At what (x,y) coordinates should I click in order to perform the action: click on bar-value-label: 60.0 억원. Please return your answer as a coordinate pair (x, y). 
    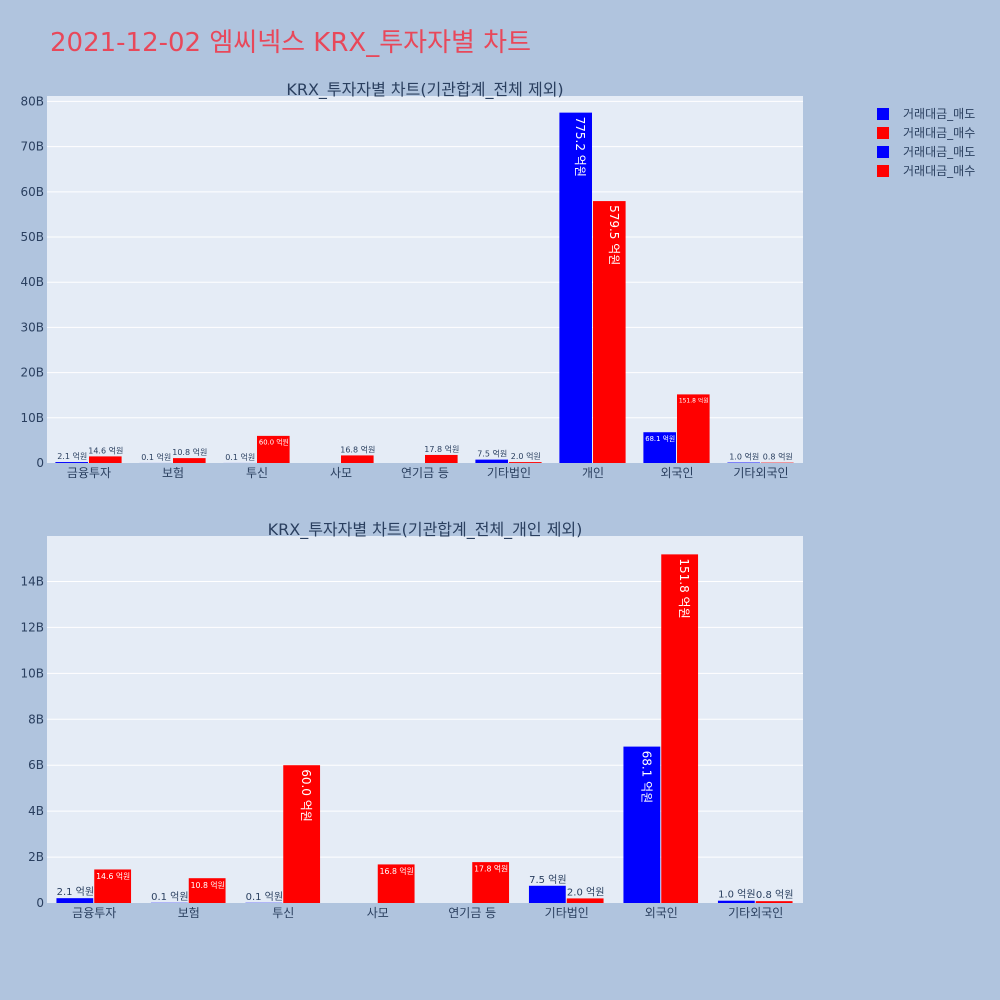
    Looking at the image, I should click on (274, 442).